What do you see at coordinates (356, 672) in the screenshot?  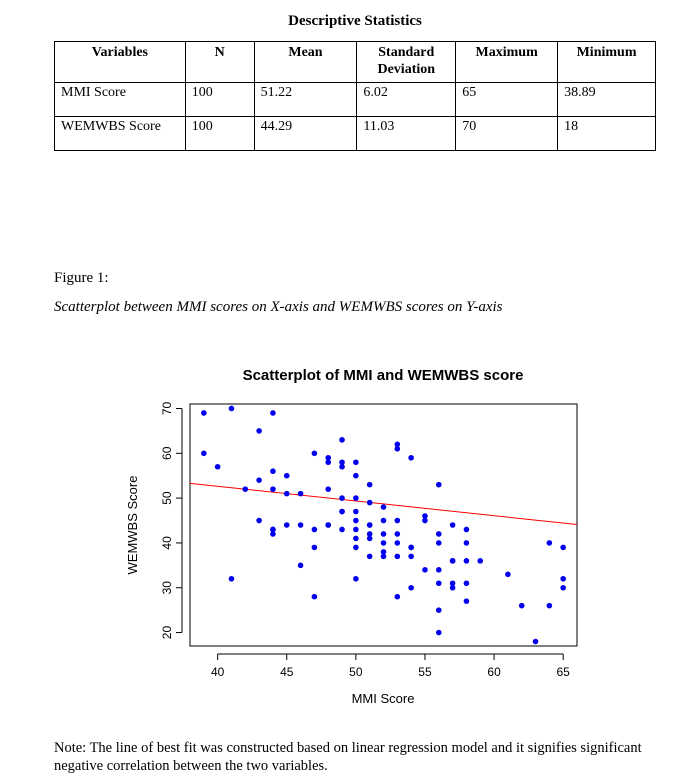 I see `x-tick-label: 50` at bounding box center [356, 672].